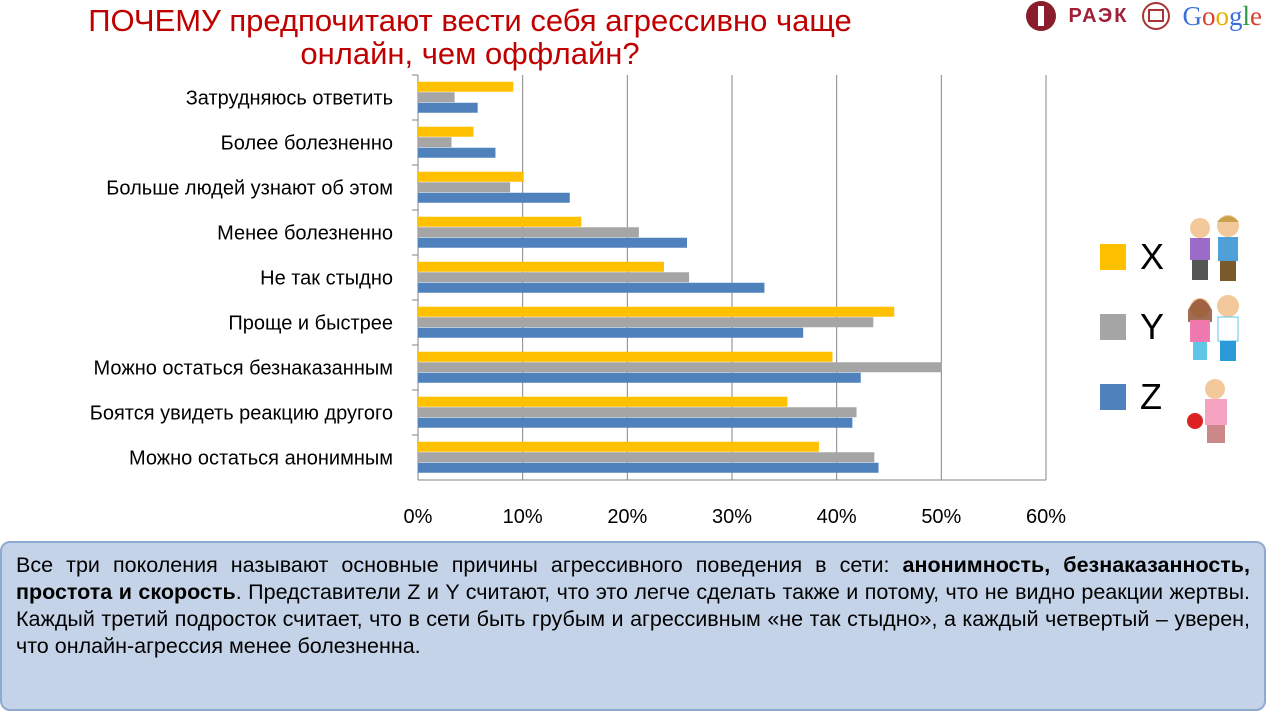 Image resolution: width=1270 pixels, height=717 pixels. I want to click on x-tick-label: 50%, so click(941, 517).